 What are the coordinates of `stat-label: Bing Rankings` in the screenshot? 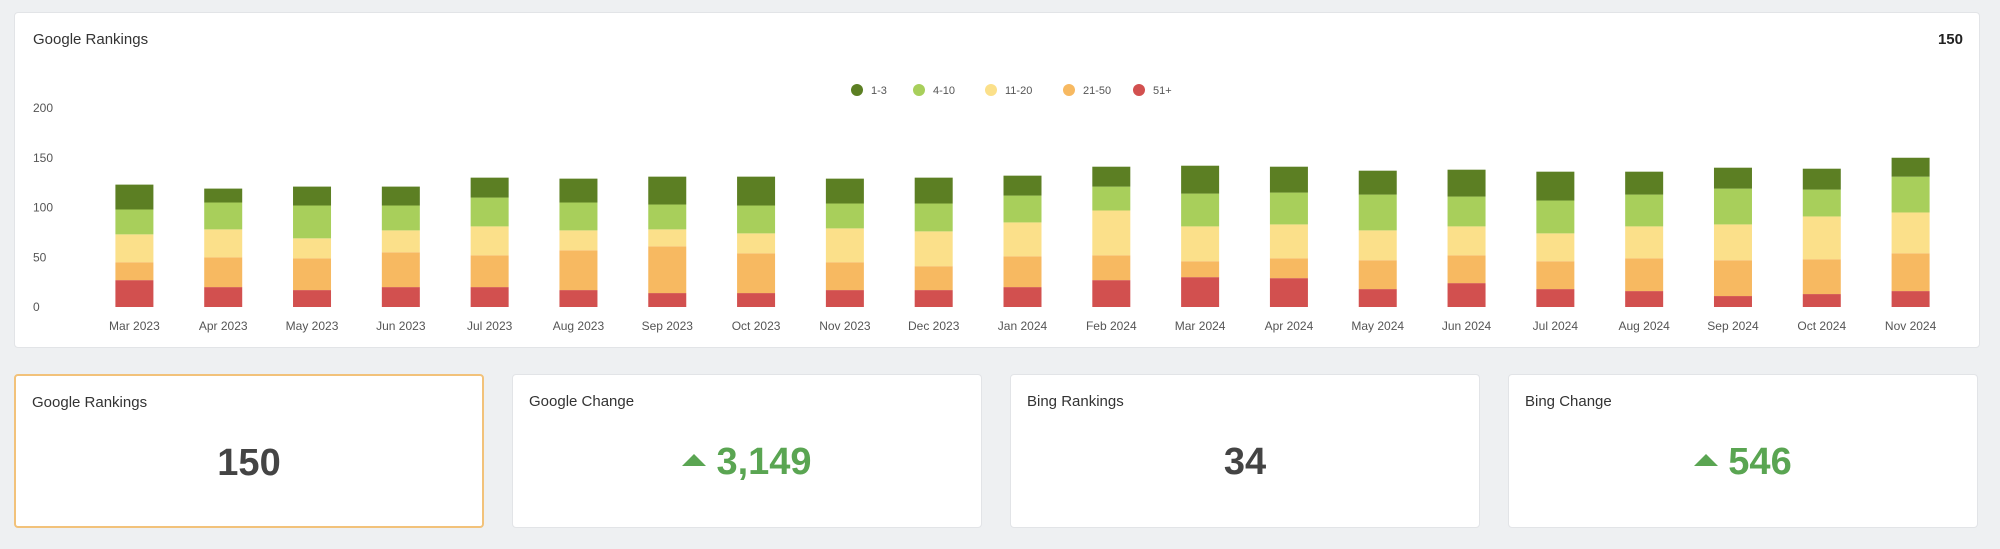 It's located at (1075, 401).